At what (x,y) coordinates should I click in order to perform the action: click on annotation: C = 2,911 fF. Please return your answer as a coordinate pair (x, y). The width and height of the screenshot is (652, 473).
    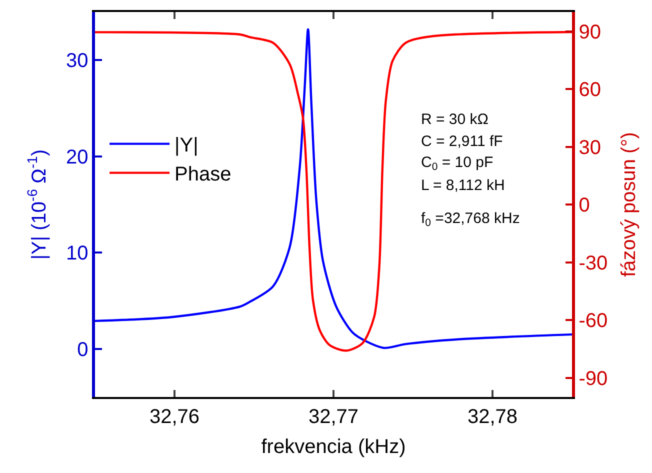
    Looking at the image, I should click on (462, 141).